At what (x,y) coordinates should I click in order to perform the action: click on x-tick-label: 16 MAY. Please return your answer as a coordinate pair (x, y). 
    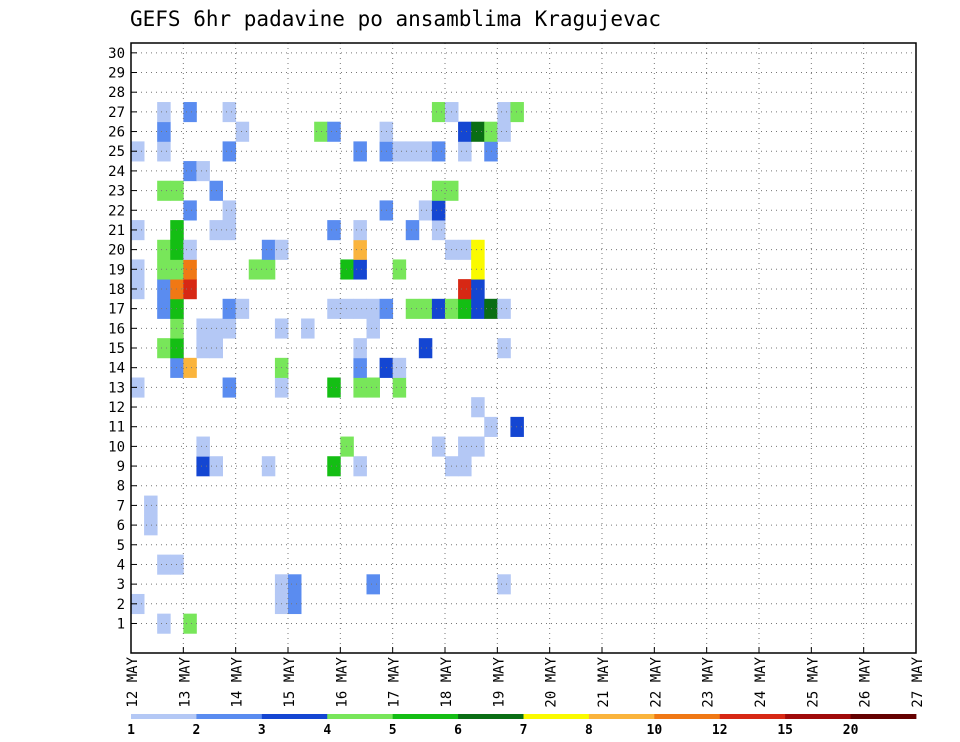
    Looking at the image, I should click on (342, 681).